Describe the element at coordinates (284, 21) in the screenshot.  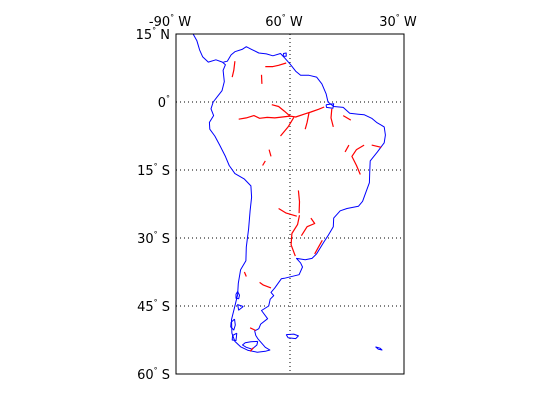
I see `longitude-tick-label: 60° W` at that location.